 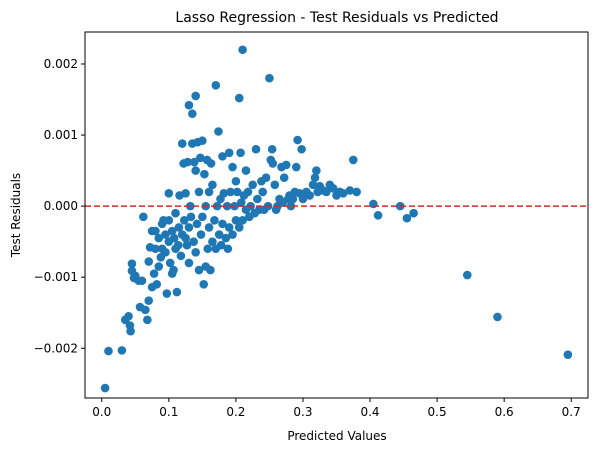 I want to click on y-tick-label: −0.002, so click(x=56, y=348).